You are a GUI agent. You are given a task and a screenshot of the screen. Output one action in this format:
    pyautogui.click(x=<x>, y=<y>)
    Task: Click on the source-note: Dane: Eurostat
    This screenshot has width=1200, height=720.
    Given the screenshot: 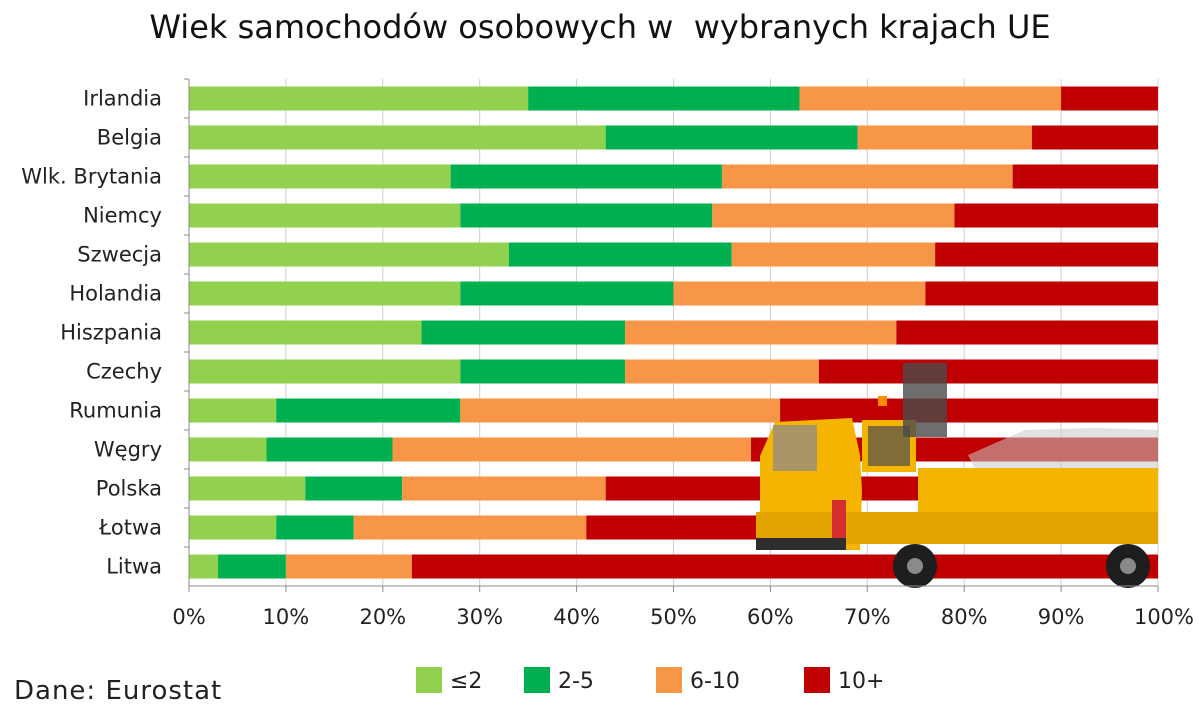 What is the action you would take?
    pyautogui.click(x=118, y=691)
    